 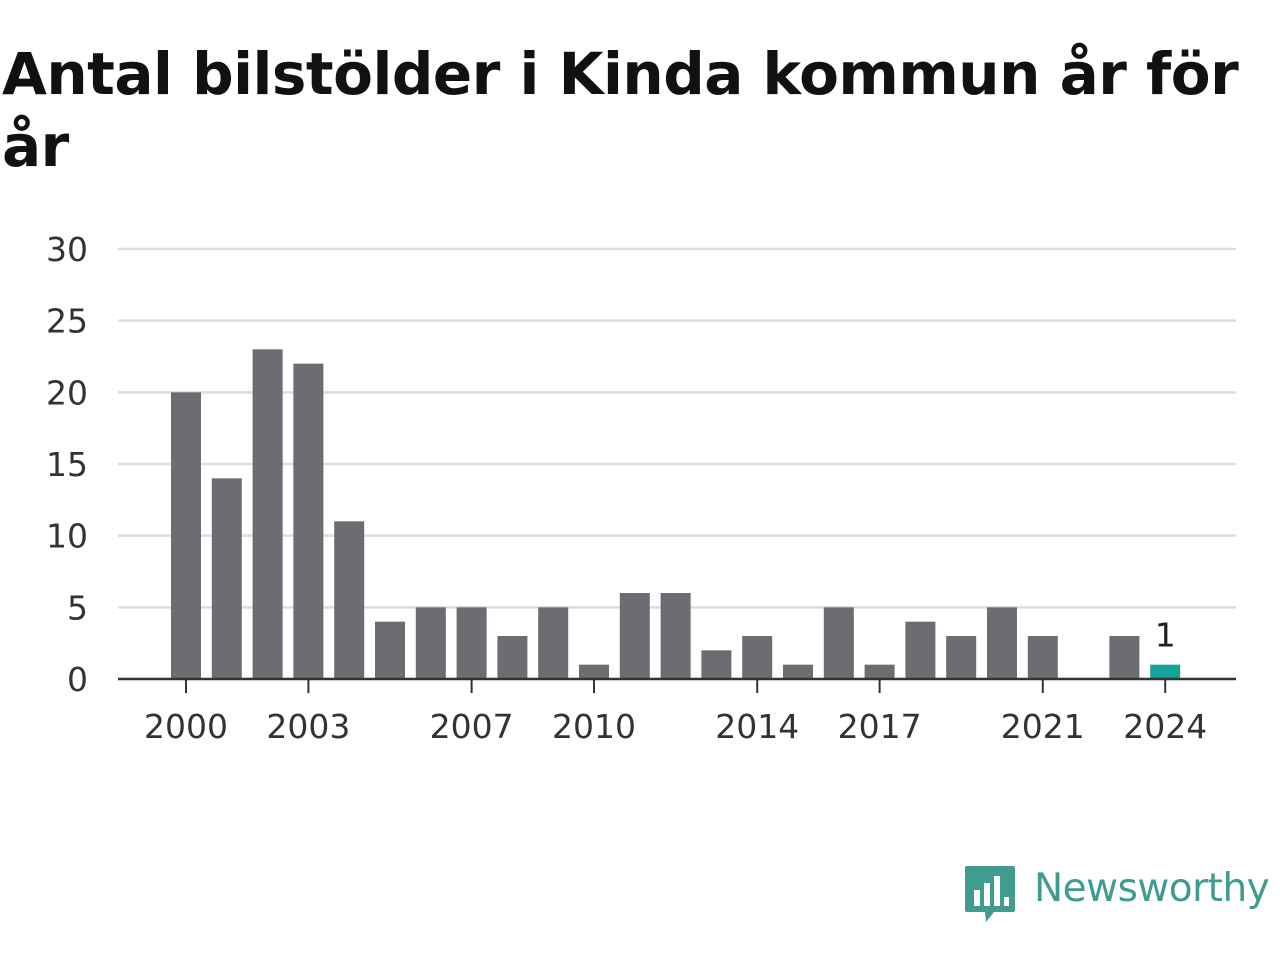 What do you see at coordinates (1165, 635) in the screenshot?
I see `data-label: 1` at bounding box center [1165, 635].